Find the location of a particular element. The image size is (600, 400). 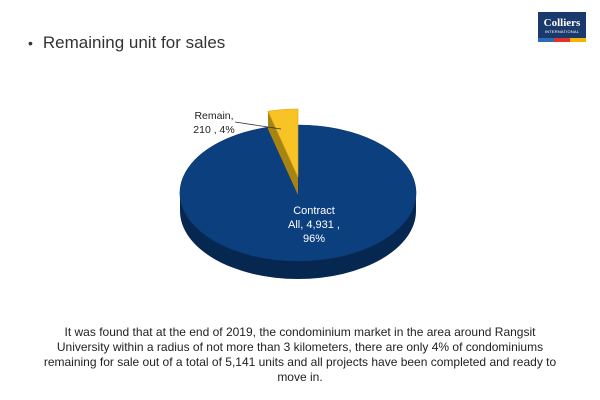

data-label-contract: Contract is located at coordinates (314, 211).